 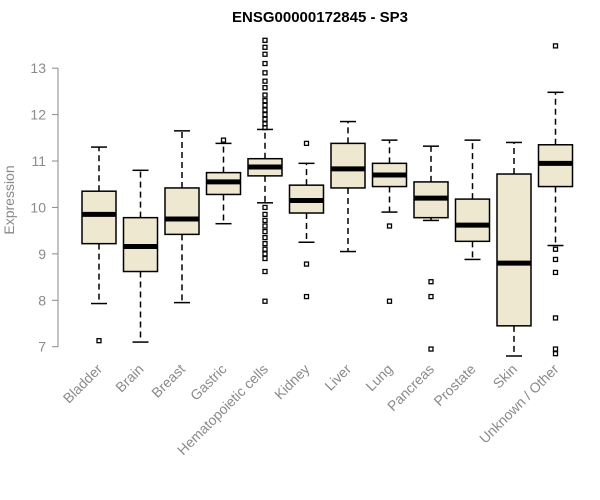 I want to click on box-group-skin, so click(x=514, y=249).